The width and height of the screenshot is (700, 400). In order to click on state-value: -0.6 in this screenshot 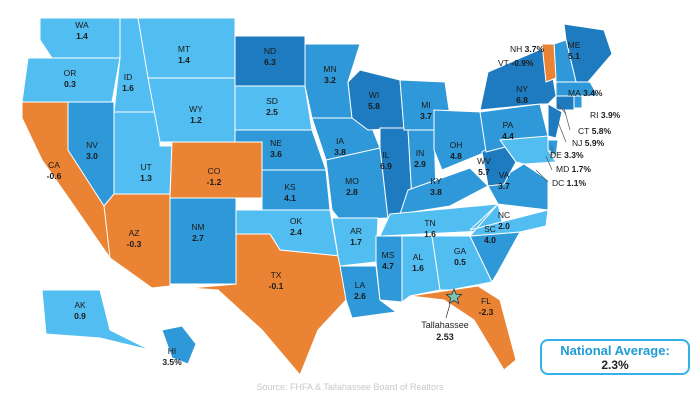, I will do `click(54, 176)`.